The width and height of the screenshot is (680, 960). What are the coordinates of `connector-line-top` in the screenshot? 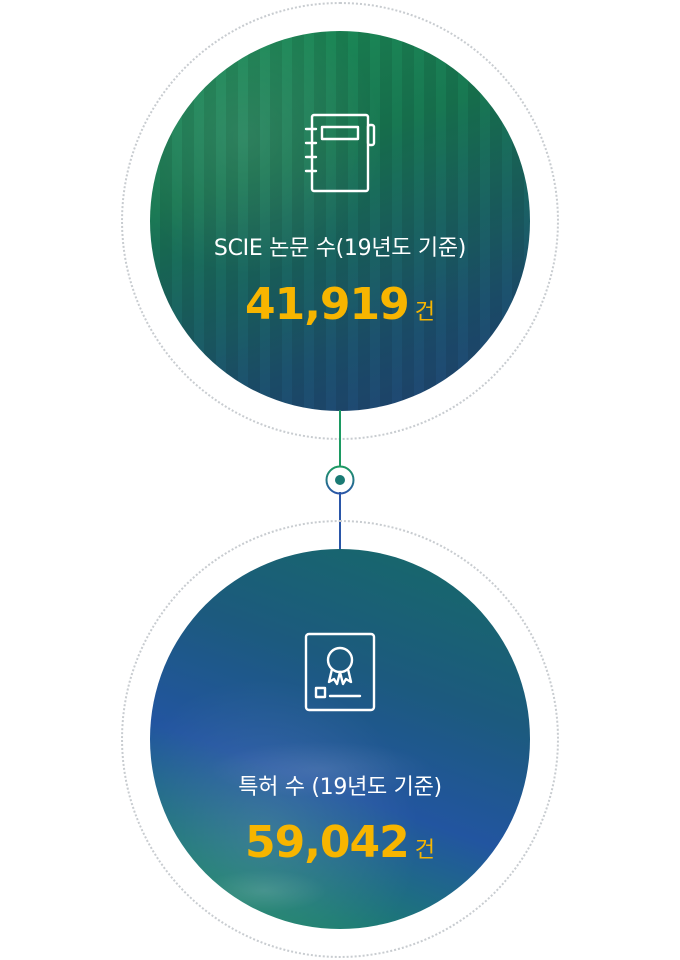 It's located at (340, 439).